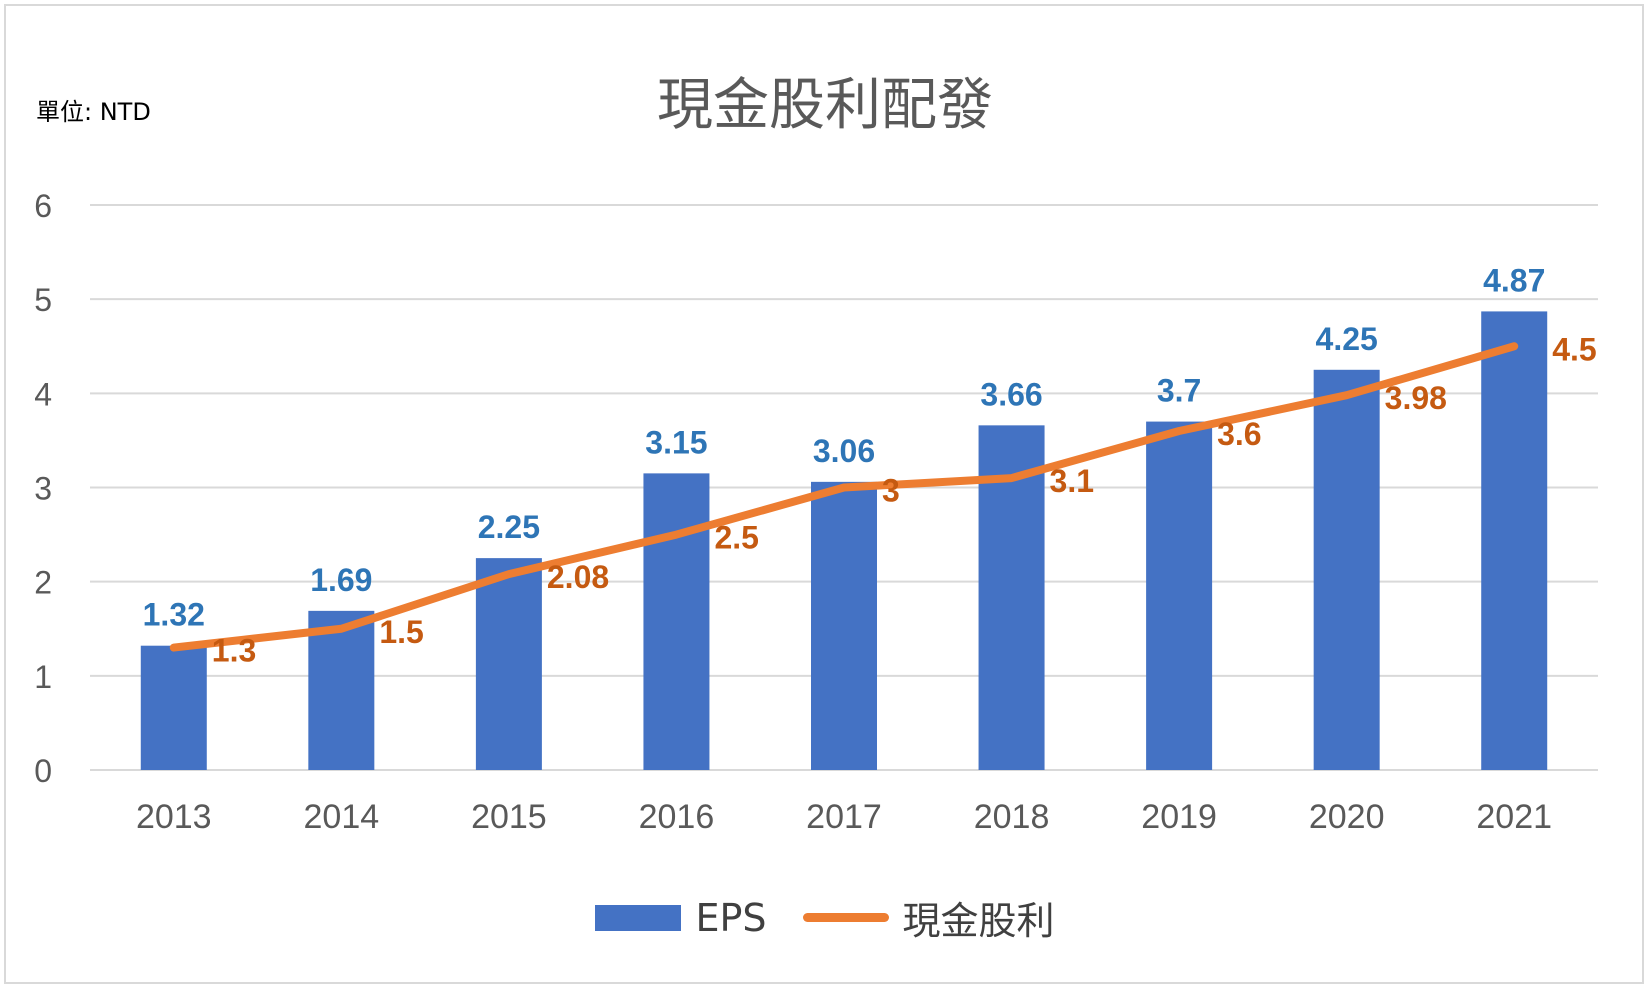 This screenshot has width=1650, height=990. What do you see at coordinates (731, 917) in the screenshot?
I see `legend-label-eps: EPS` at bounding box center [731, 917].